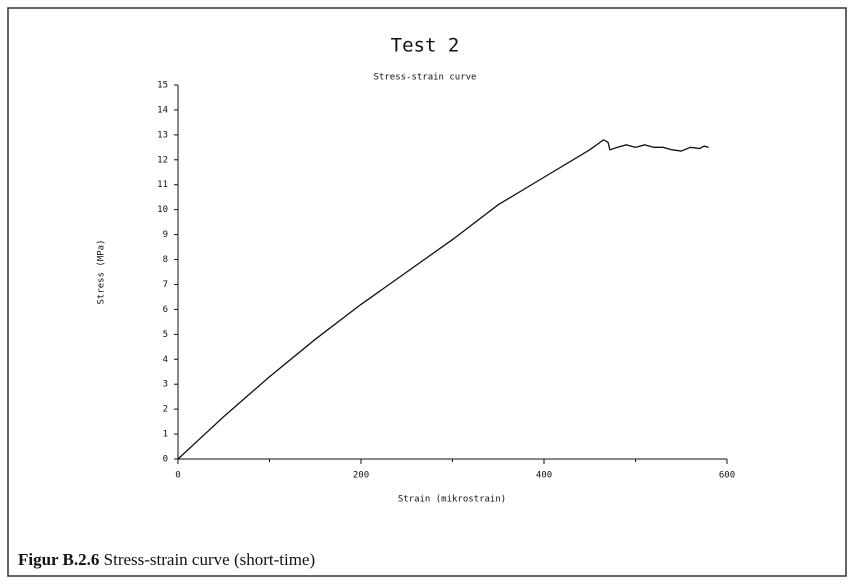  Describe the element at coordinates (361, 476) in the screenshot. I see `x-tick-label: 200` at that location.